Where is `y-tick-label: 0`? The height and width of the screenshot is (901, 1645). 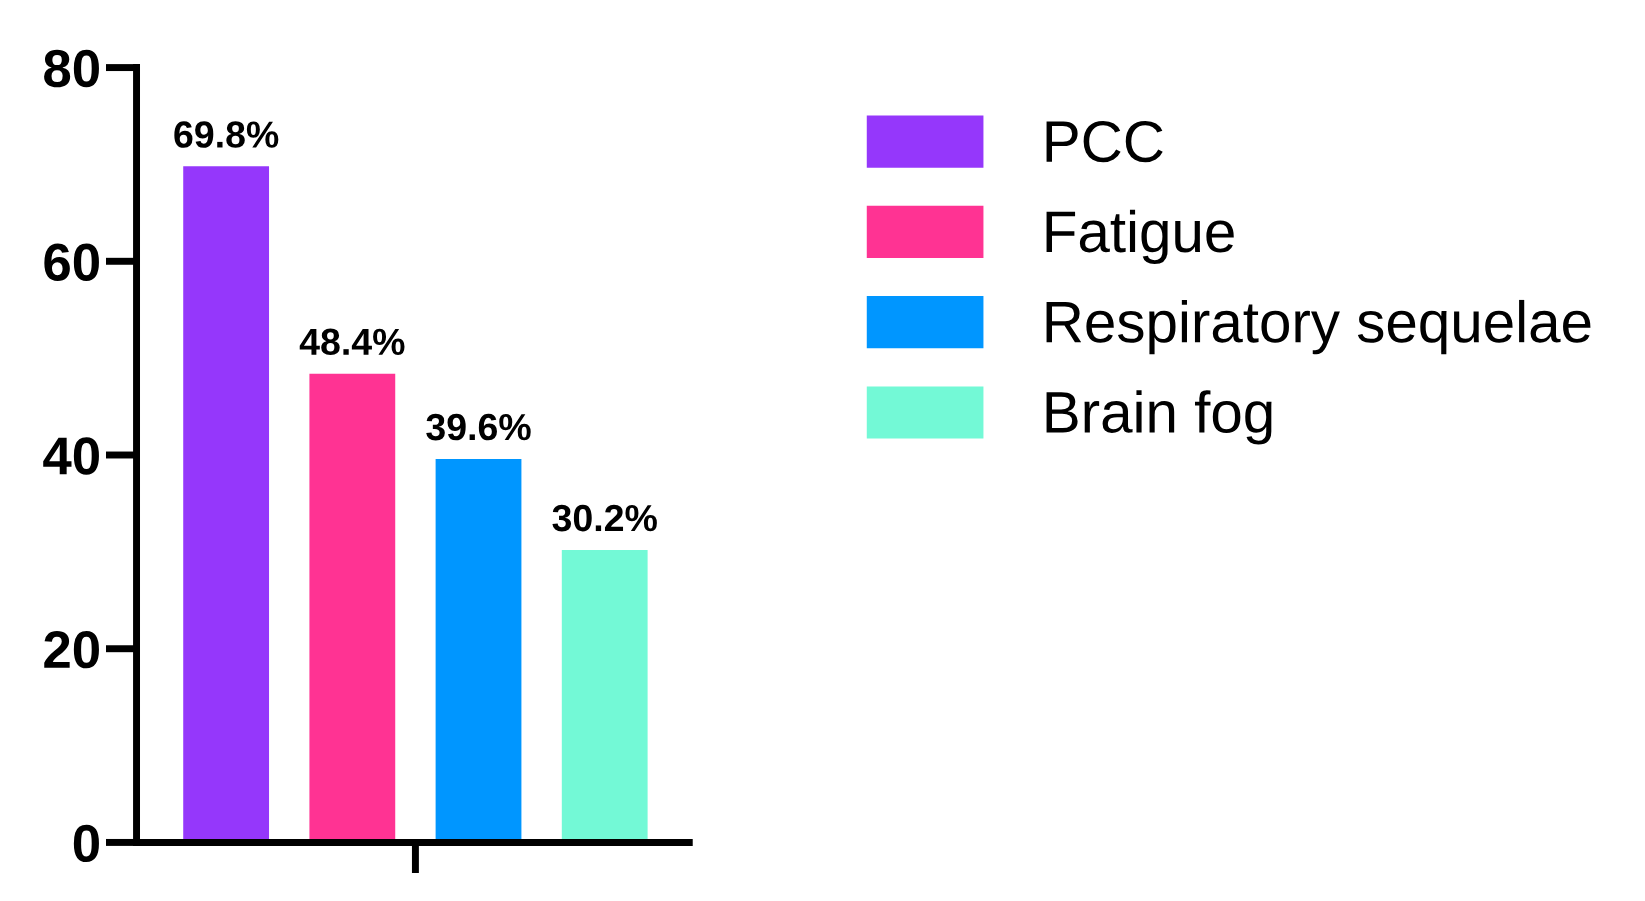 y-tick-label: 0 is located at coordinates (86, 843).